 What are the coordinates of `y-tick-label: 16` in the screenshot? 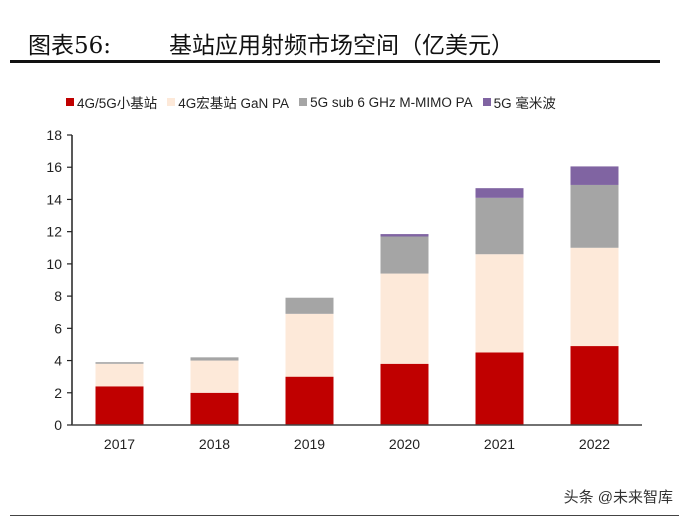 It's located at (54, 167).